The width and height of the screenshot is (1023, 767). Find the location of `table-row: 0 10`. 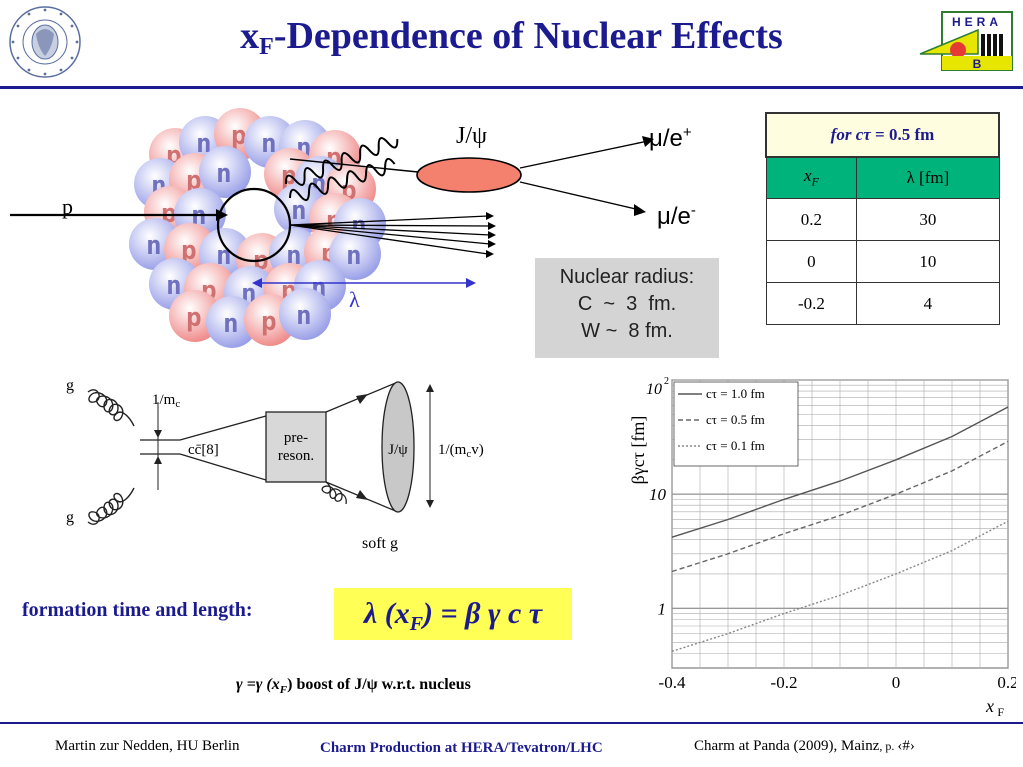

table-row: 0 10 is located at coordinates (882, 261).